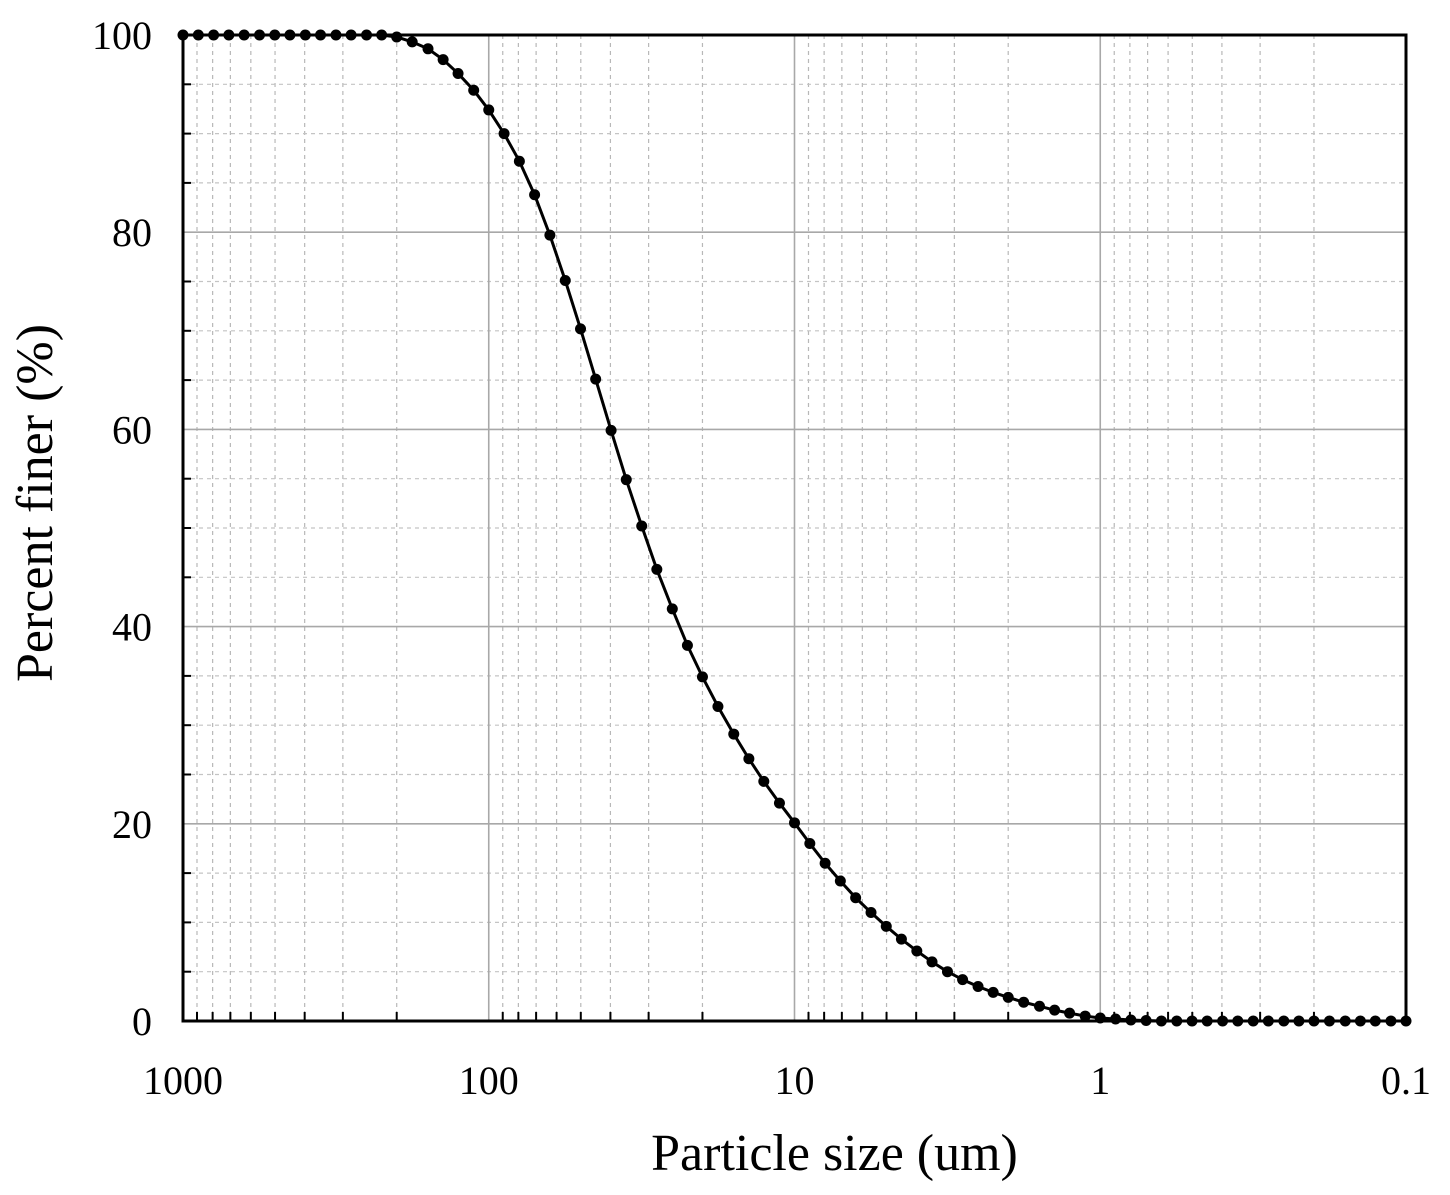  I want to click on x-tick-labels: 1000 100 10 1 0.1, so click(787, 1080).